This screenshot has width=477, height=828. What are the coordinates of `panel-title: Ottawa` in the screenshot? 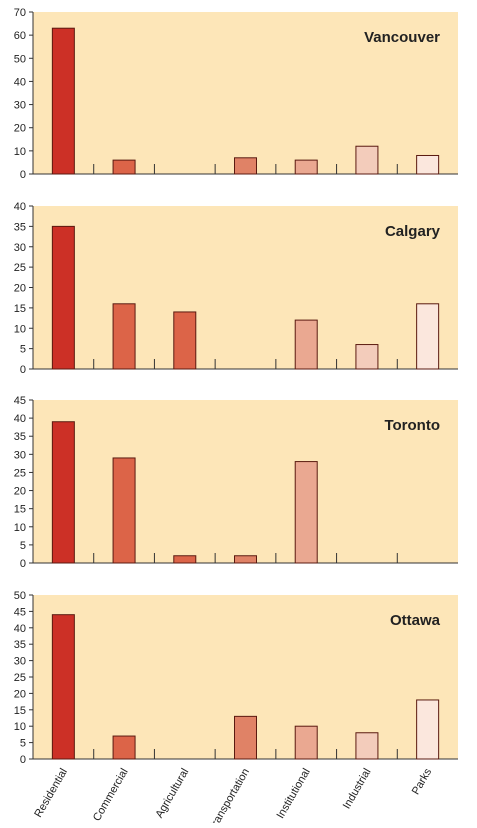 It's located at (415, 620).